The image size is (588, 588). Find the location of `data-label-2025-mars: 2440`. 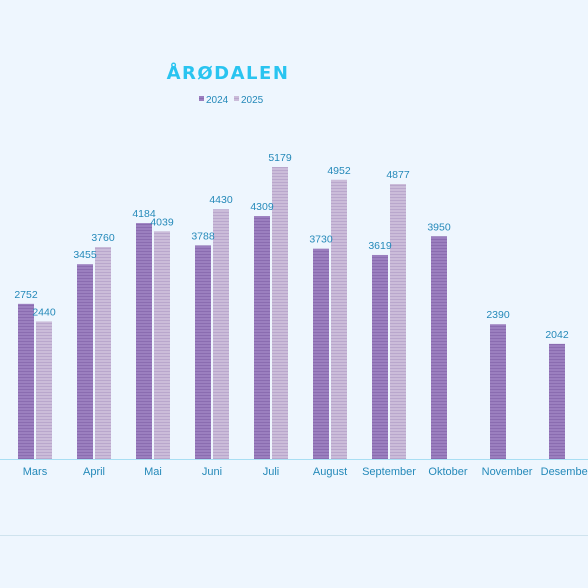

data-label-2025-mars: 2440 is located at coordinates (44, 312).